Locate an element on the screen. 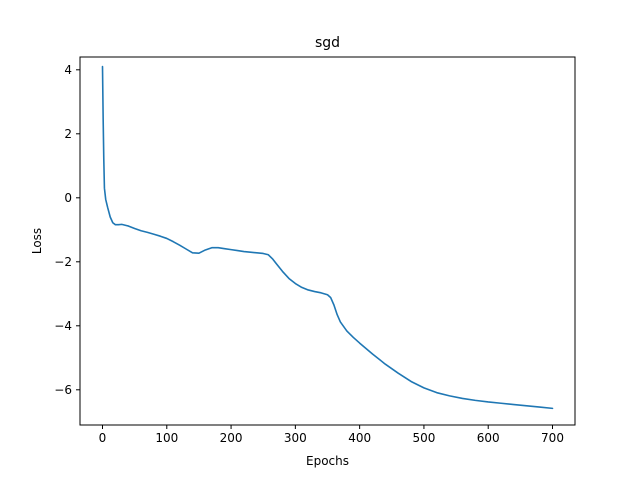  y-axis-label: Loss is located at coordinates (37, 241).